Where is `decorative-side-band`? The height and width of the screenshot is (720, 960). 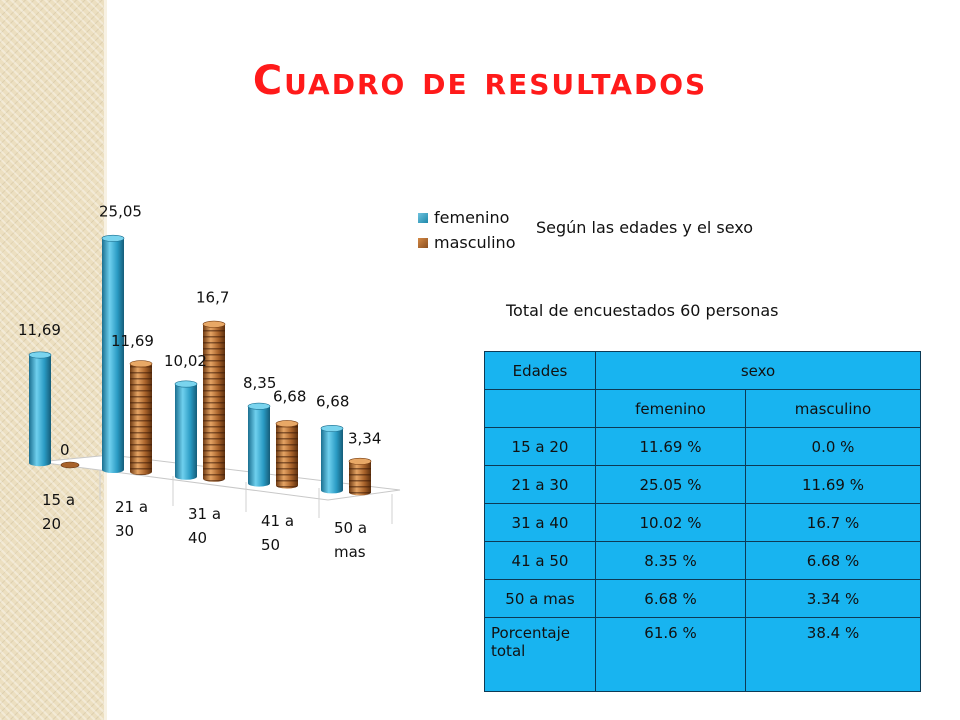
decorative-side-band is located at coordinates (52, 360).